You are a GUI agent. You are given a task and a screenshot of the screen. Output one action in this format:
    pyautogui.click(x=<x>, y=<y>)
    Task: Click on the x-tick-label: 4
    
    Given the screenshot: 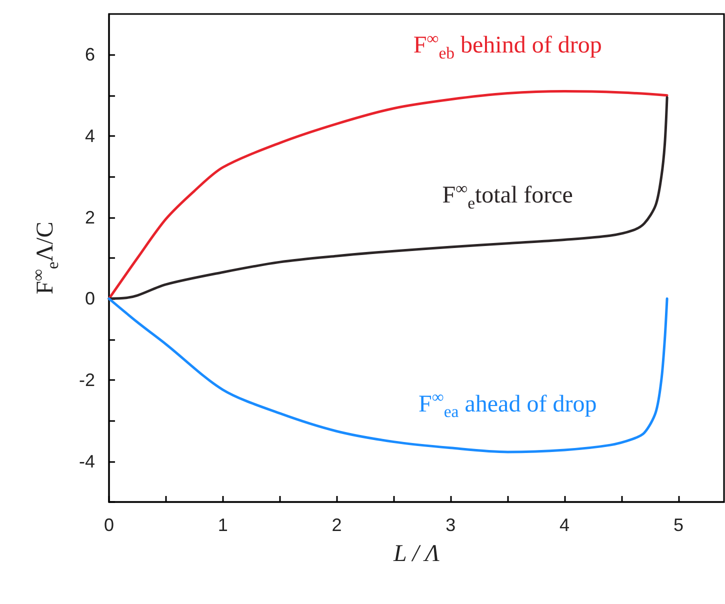 What is the action you would take?
    pyautogui.click(x=565, y=525)
    